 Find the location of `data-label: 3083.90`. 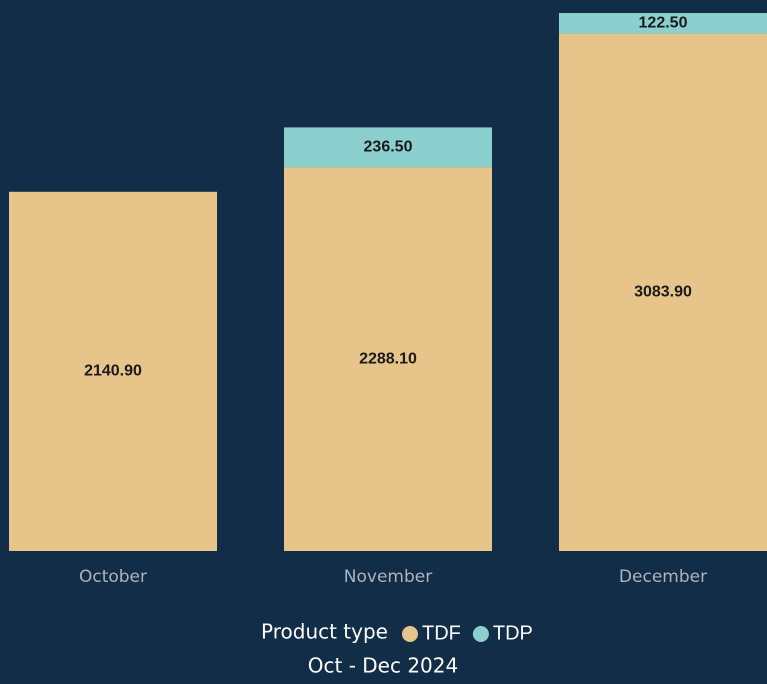

data-label: 3083.90 is located at coordinates (663, 291).